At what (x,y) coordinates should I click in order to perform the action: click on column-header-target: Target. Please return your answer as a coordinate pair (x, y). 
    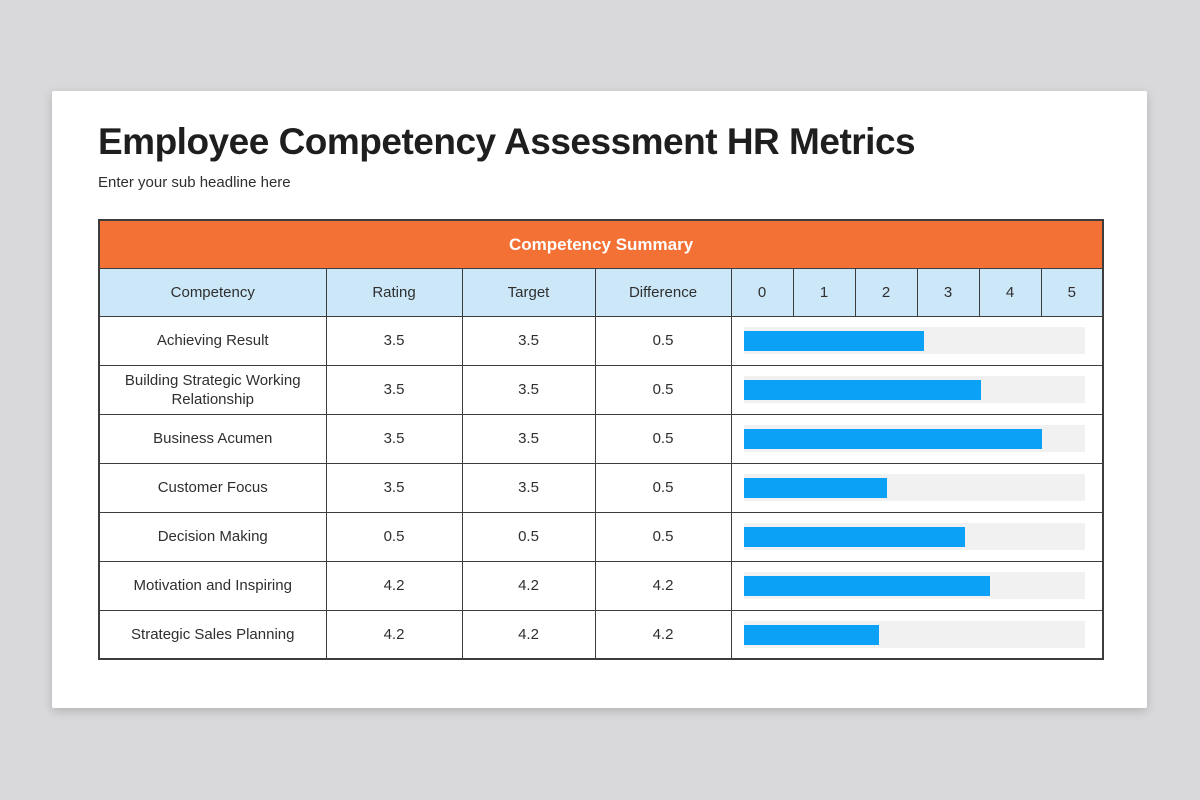
    Looking at the image, I should click on (528, 292).